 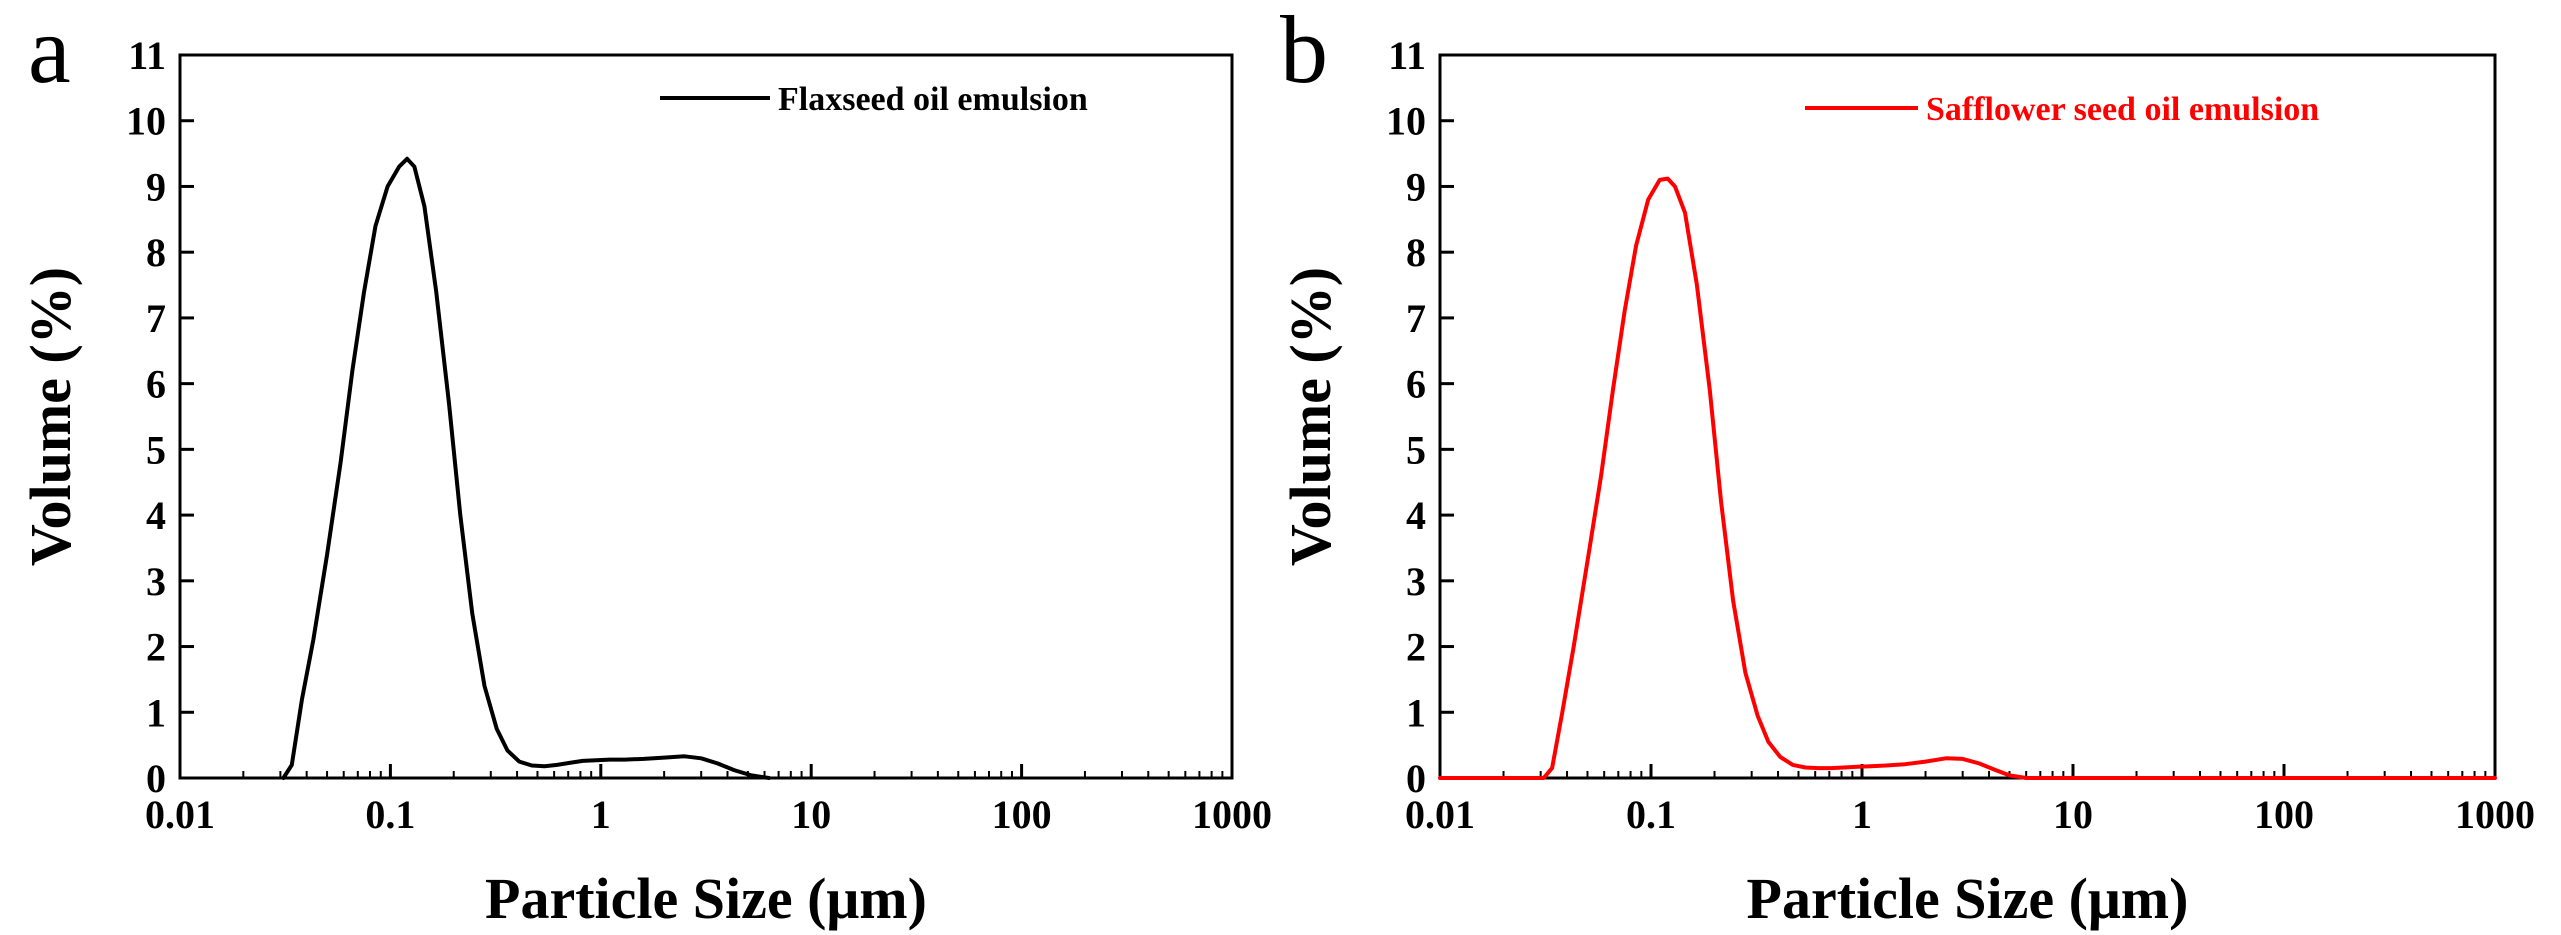 I want to click on legend-label: Flaxseed oil emulsion, so click(x=933, y=99).